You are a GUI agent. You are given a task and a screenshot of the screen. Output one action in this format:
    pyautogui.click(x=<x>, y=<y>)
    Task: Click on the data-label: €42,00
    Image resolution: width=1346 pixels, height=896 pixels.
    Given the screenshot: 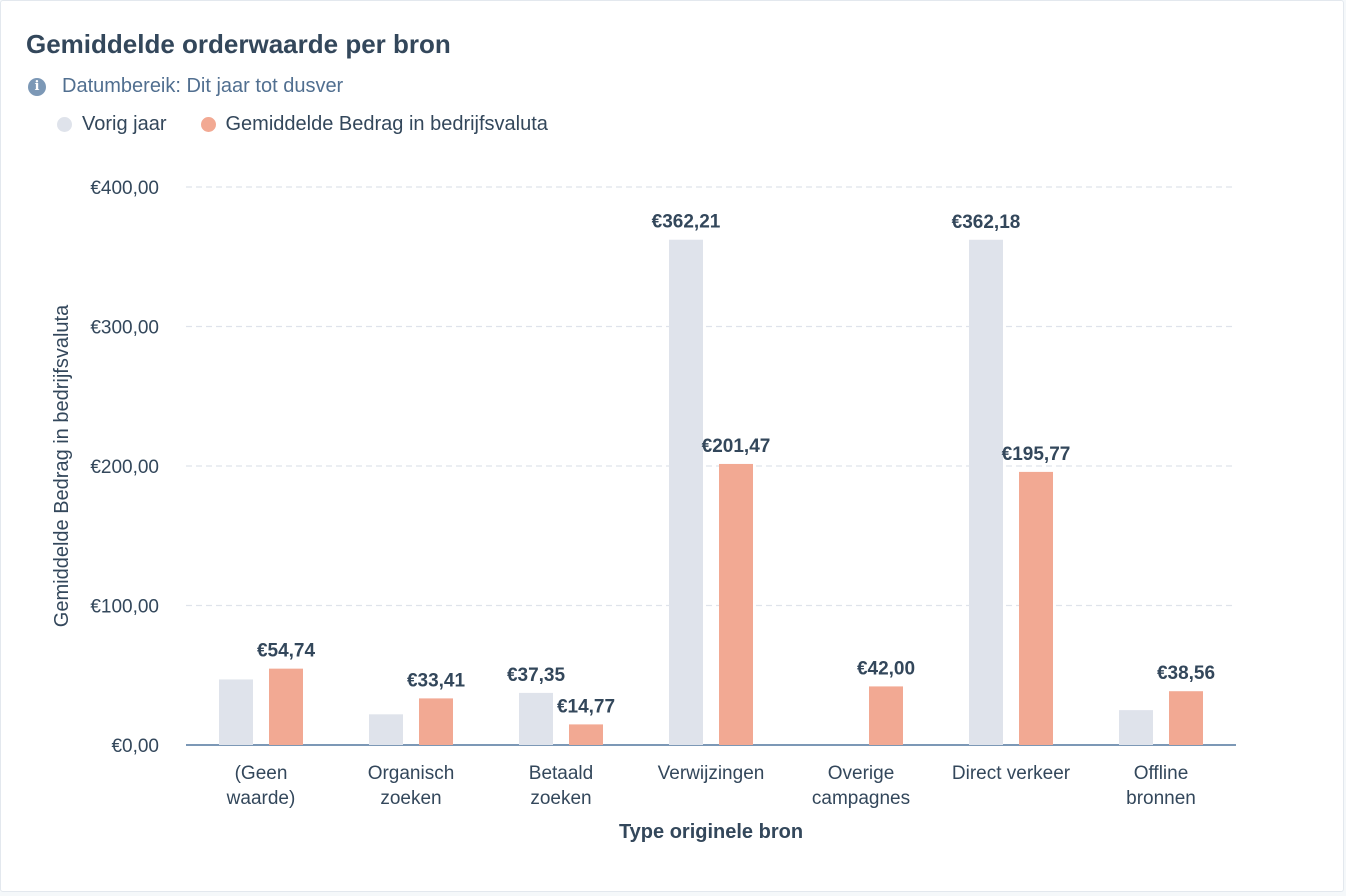 What is the action you would take?
    pyautogui.click(x=886, y=668)
    